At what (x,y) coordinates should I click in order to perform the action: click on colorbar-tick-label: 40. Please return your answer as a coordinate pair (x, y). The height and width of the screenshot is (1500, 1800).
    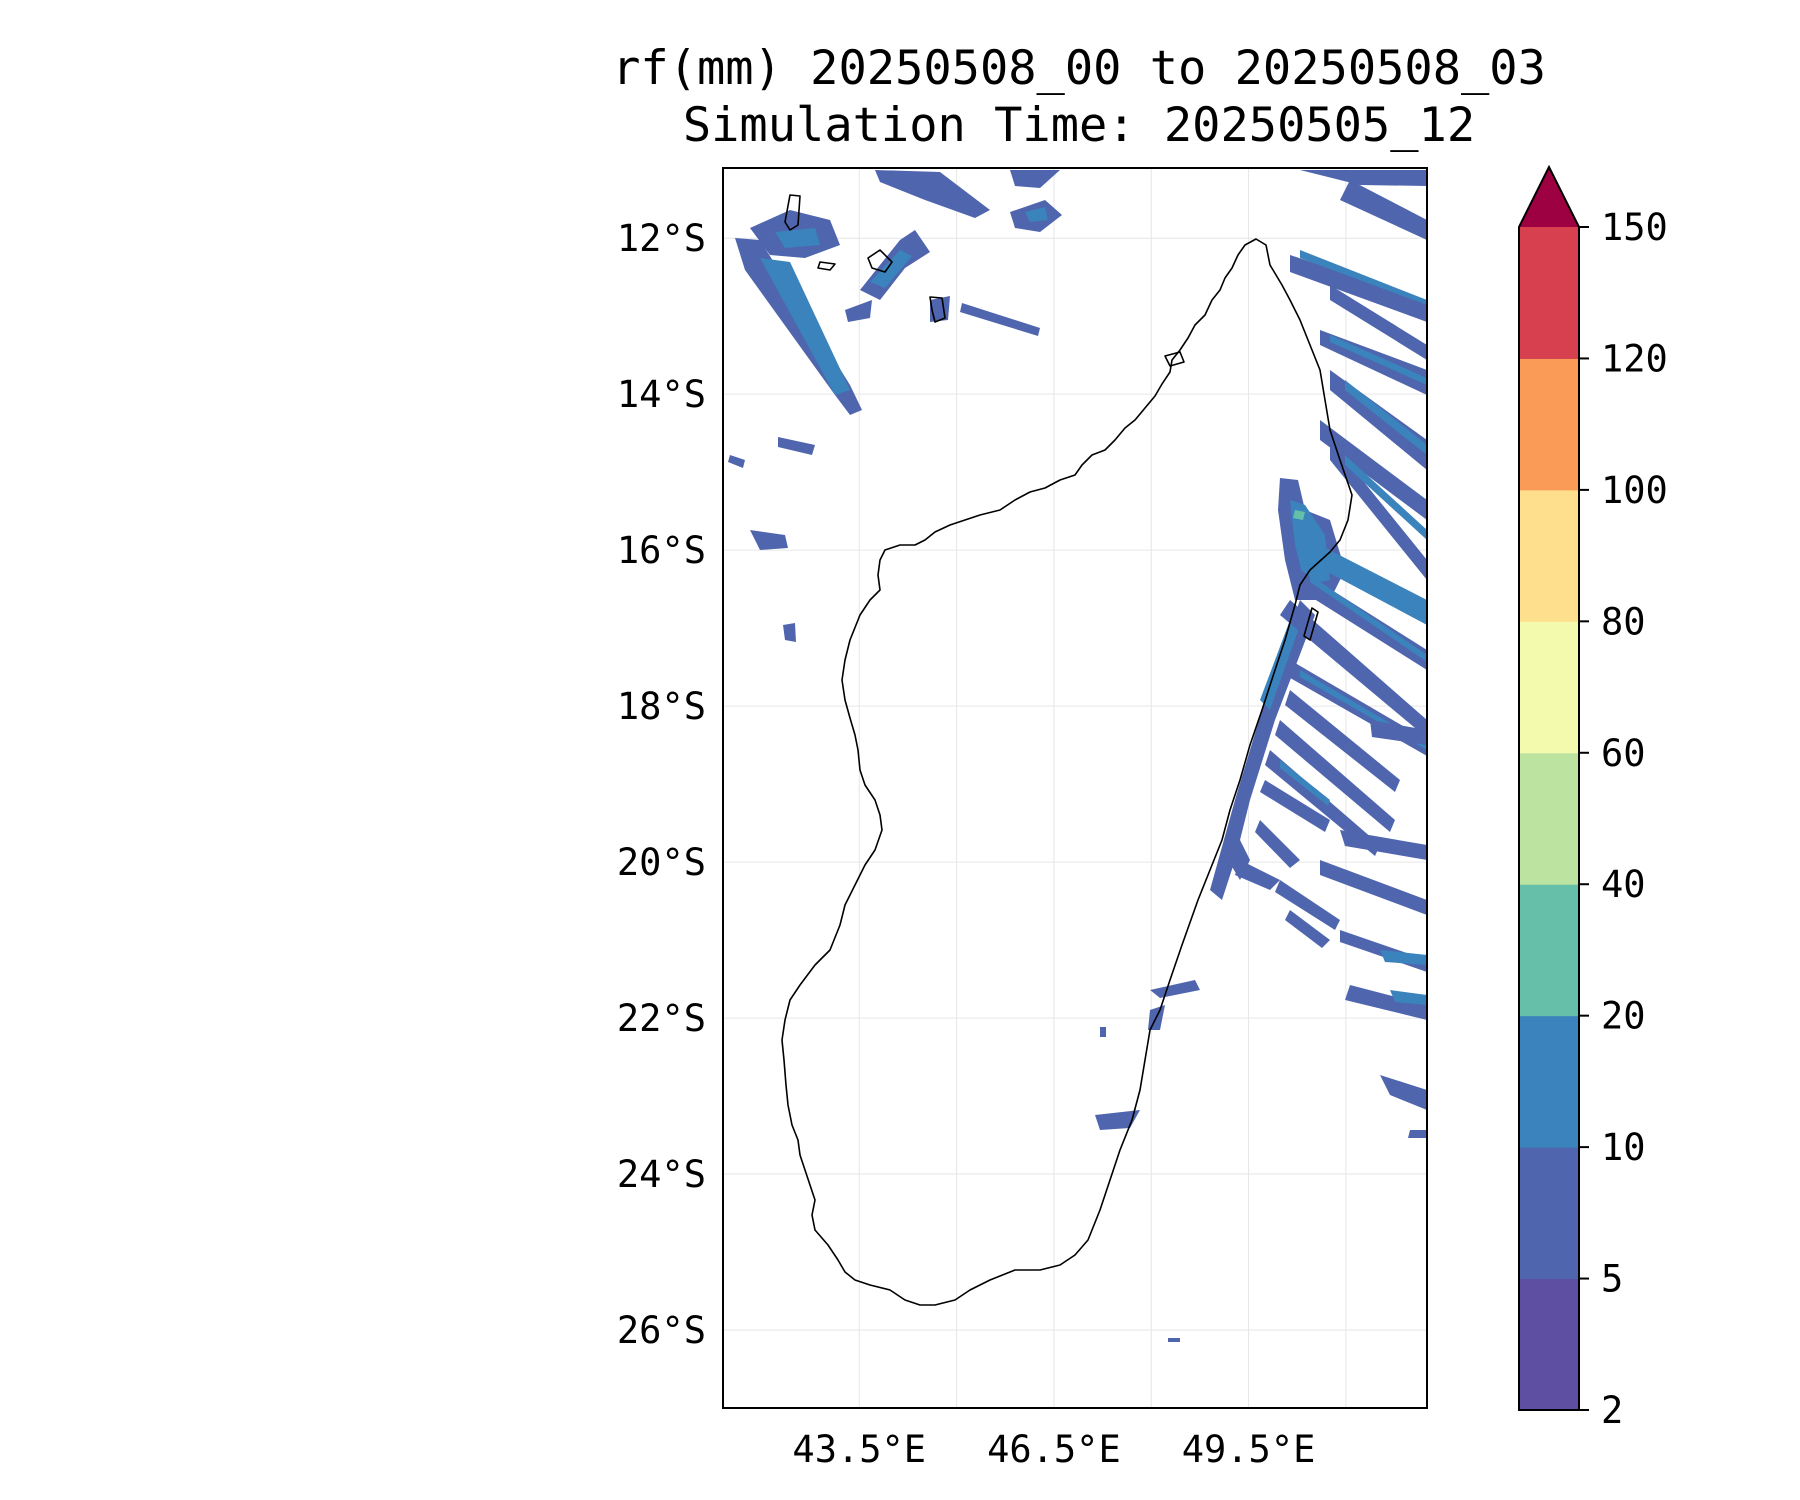
    Looking at the image, I should click on (1623, 884).